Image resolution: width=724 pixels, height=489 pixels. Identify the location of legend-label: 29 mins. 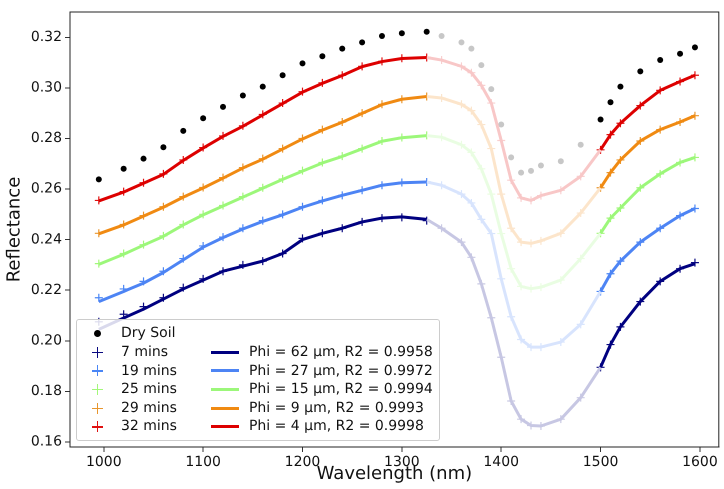
(149, 408).